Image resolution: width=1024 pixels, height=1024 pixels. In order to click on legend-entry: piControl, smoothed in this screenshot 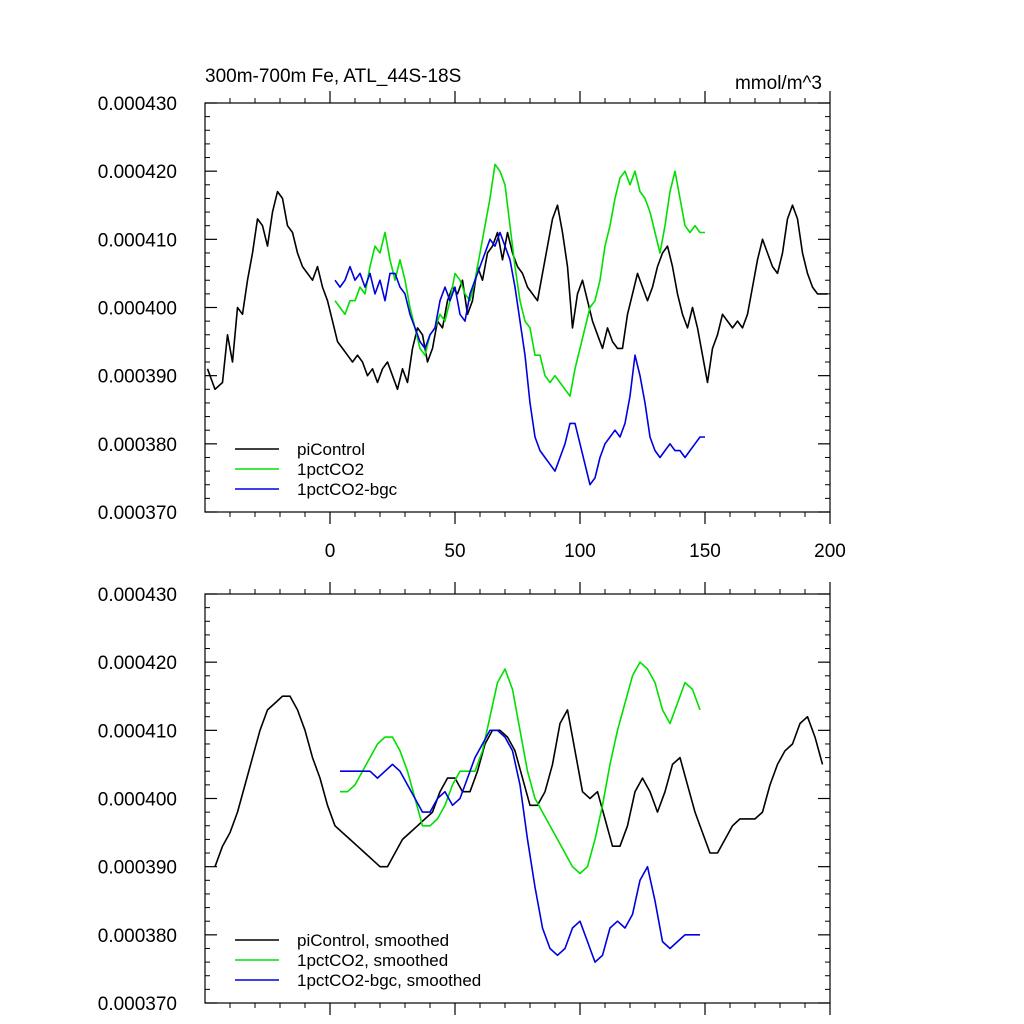, I will do `click(373, 940)`.